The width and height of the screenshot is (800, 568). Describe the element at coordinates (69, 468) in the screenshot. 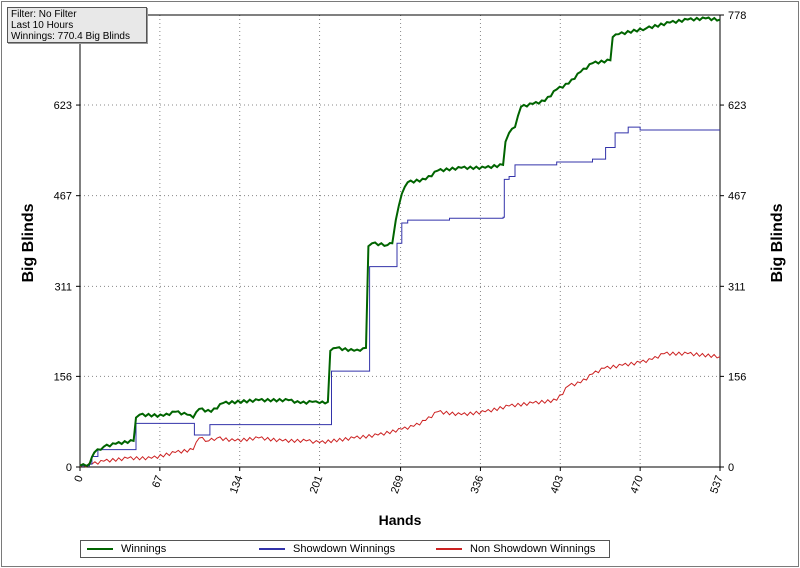

I see `y-tick-label-left: 0` at that location.